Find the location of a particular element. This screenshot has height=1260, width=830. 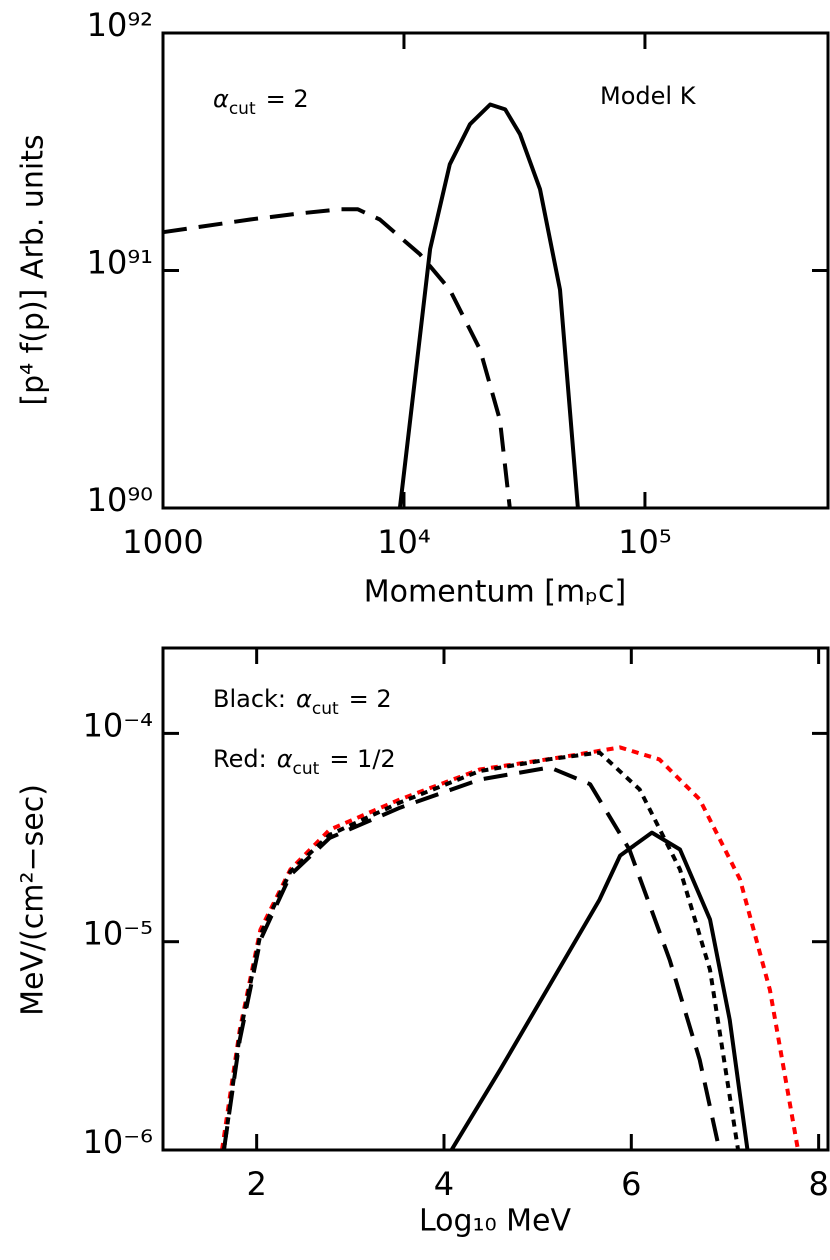

annotation-prefix: Red: is located at coordinates (240, 759).